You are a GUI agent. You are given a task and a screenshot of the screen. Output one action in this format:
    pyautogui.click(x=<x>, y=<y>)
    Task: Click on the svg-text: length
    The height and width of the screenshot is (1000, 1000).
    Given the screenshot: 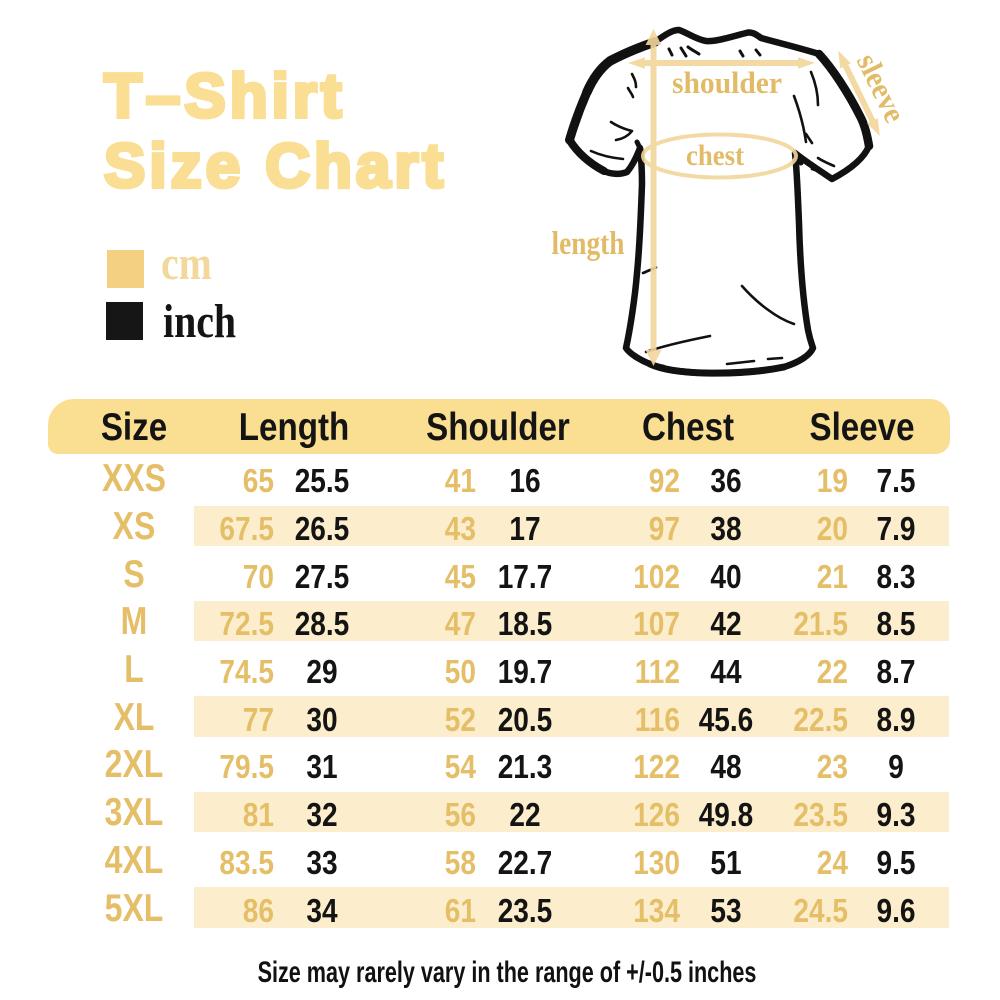 What is the action you would take?
    pyautogui.click(x=588, y=244)
    